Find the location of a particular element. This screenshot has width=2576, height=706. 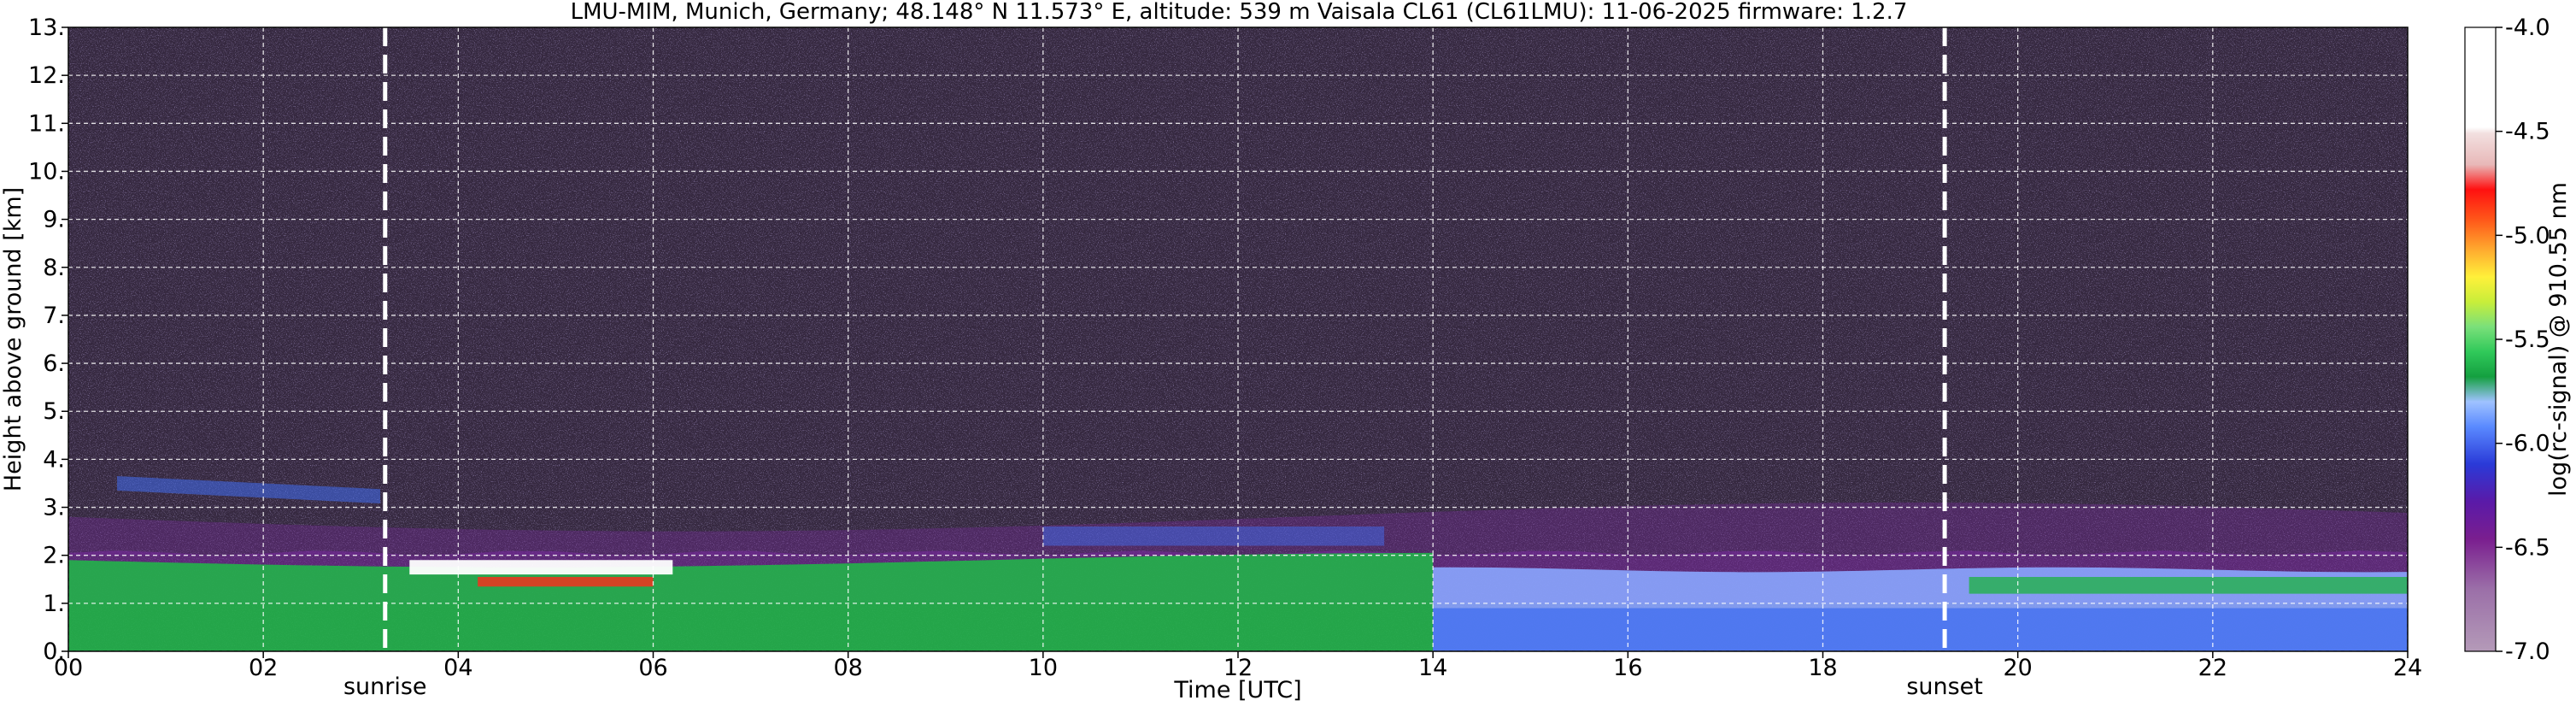

x-tick-label: 14 is located at coordinates (1432, 668).